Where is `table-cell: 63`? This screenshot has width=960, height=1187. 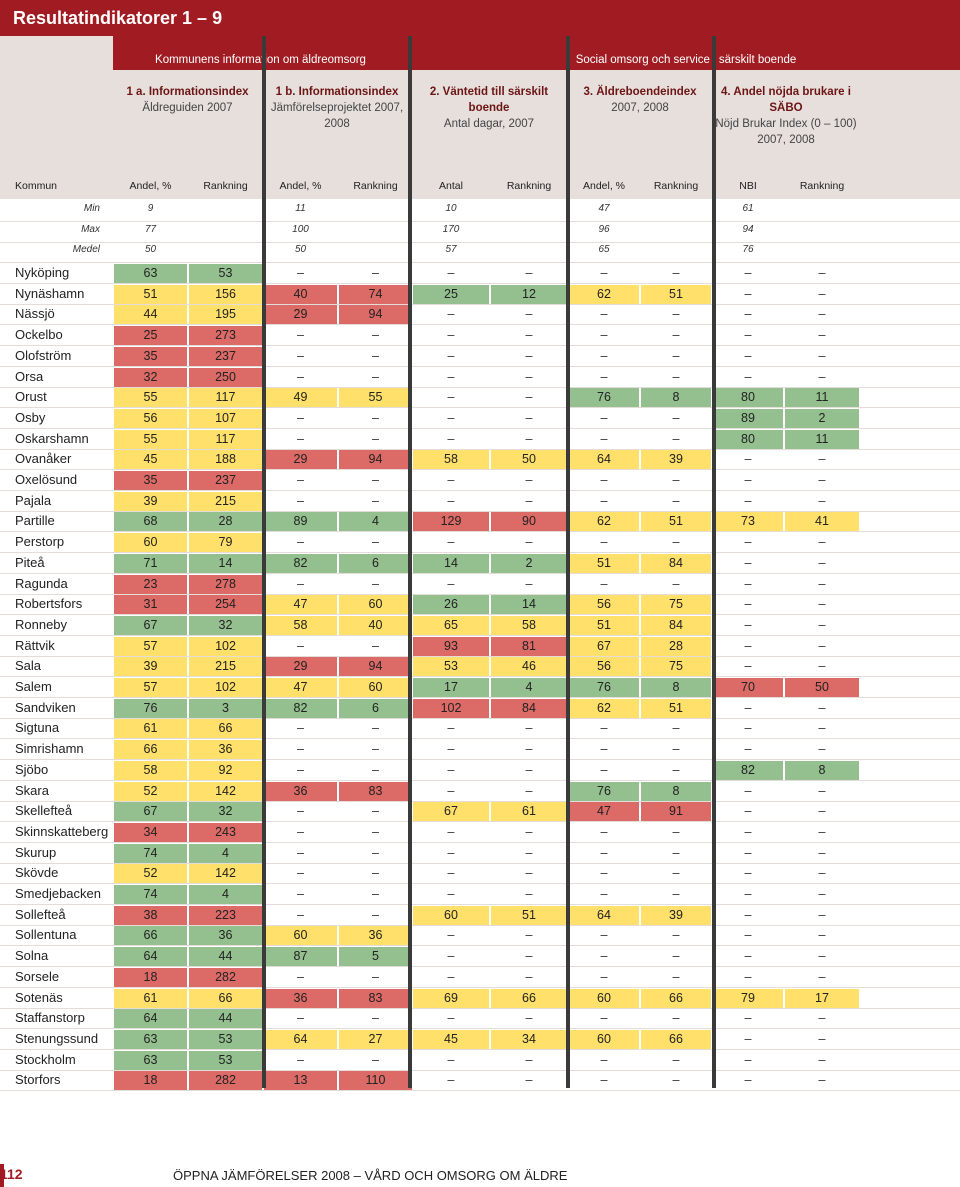
table-cell: 63 is located at coordinates (150, 1039).